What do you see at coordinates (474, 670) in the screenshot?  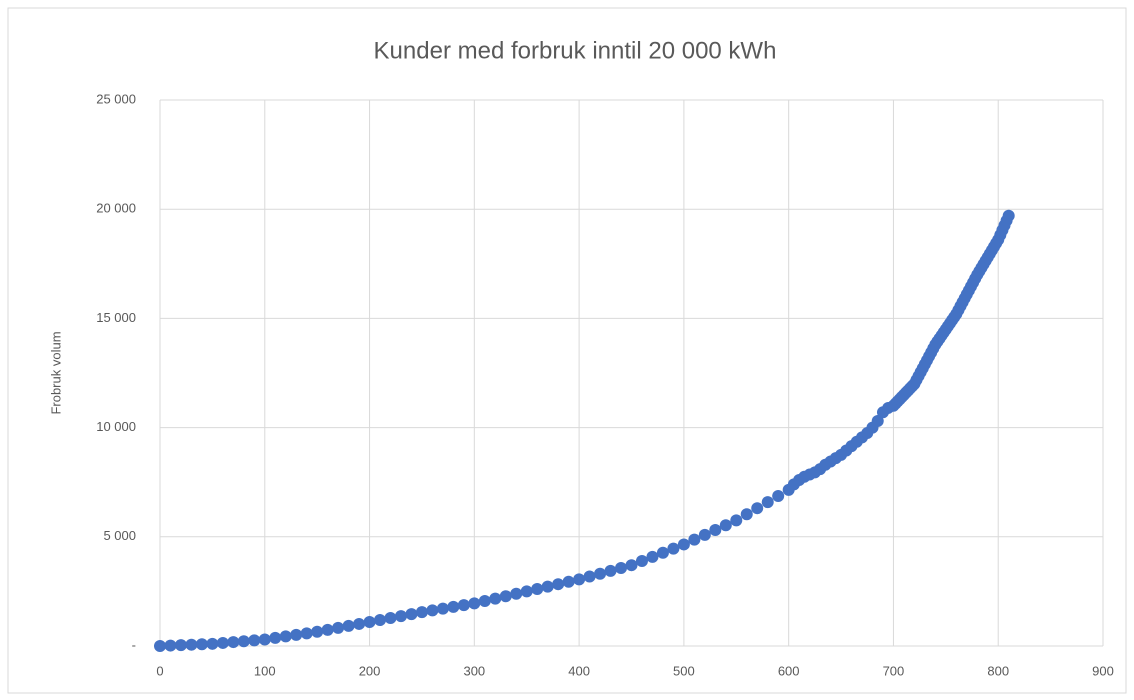 I see `x-tick-label: 300` at bounding box center [474, 670].